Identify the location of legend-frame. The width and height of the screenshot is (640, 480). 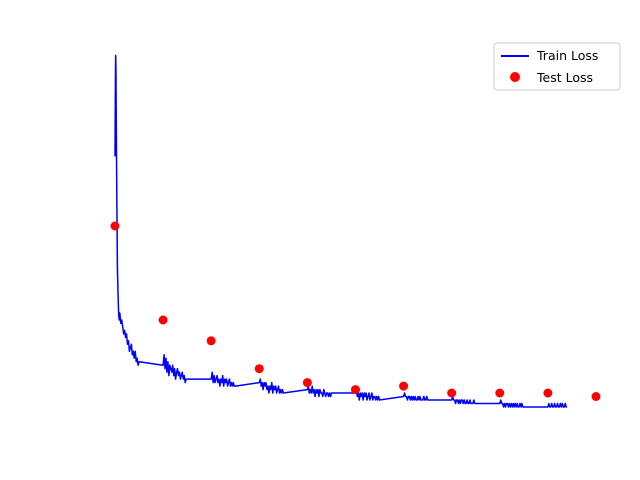
(557, 66).